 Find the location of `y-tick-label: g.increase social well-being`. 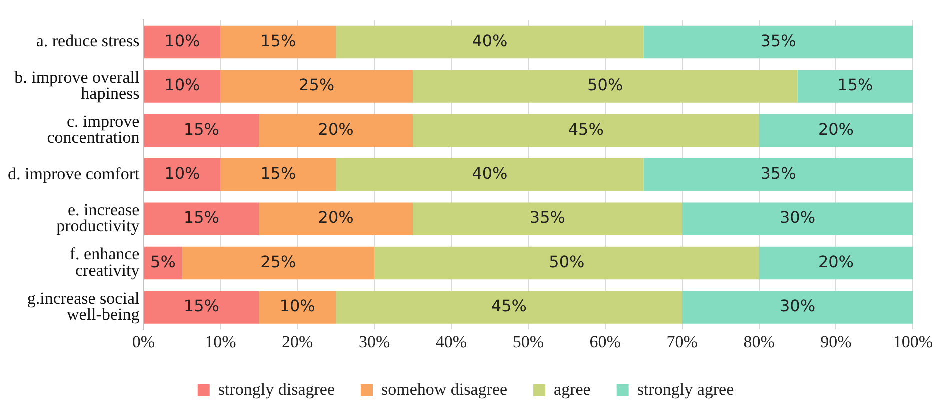

y-tick-label: g.increase social well-being is located at coordinates (83, 306).